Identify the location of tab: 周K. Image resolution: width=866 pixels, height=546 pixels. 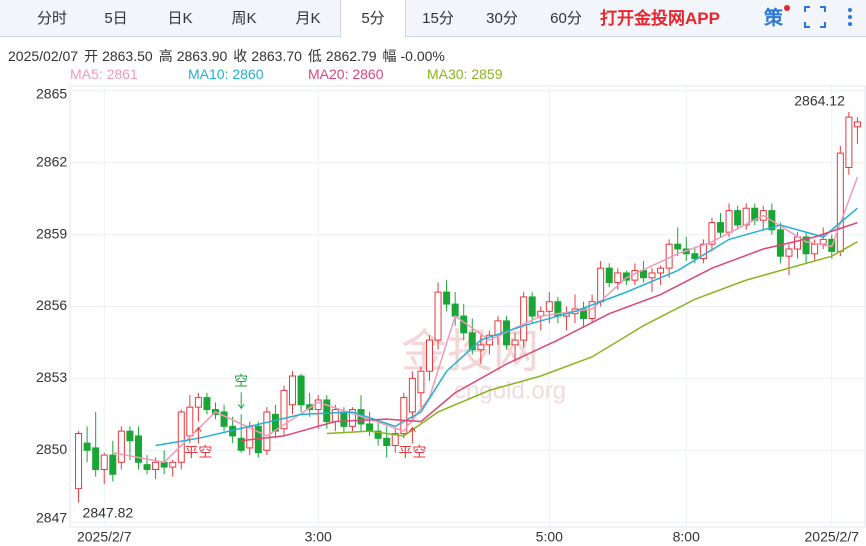
(244, 18).